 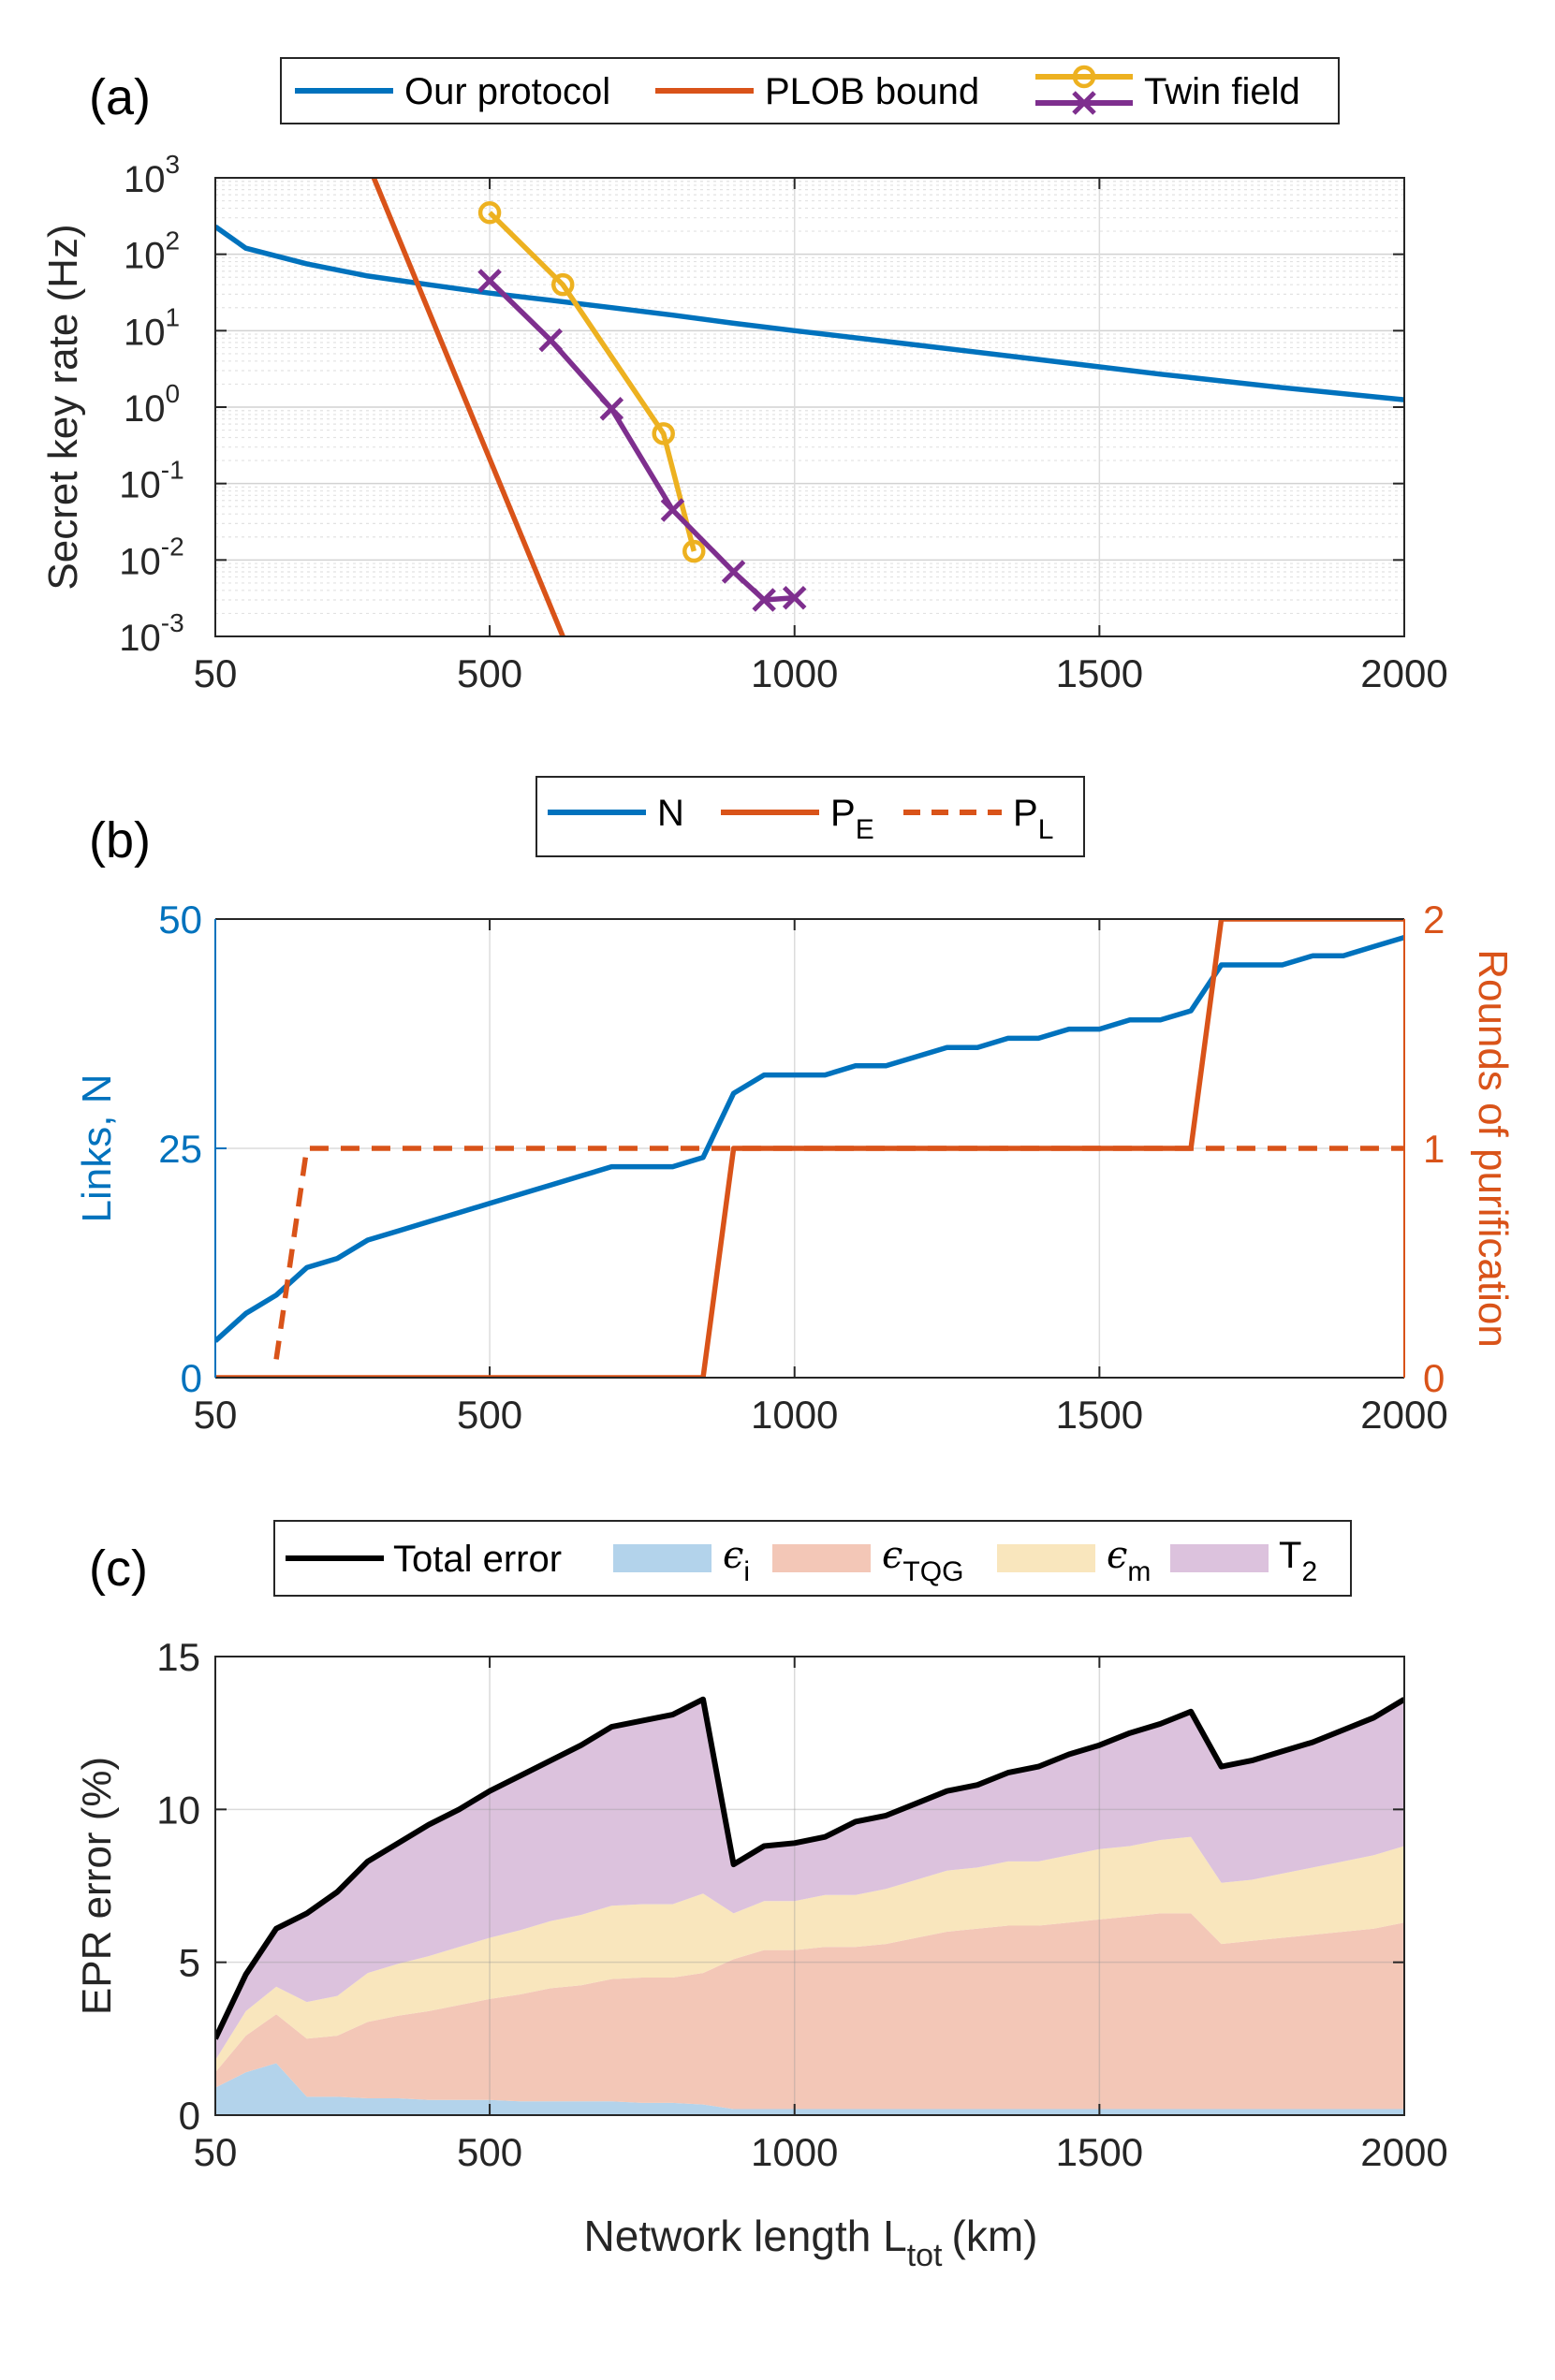 I want to click on y-tick-exponent: 3, so click(x=172, y=164).